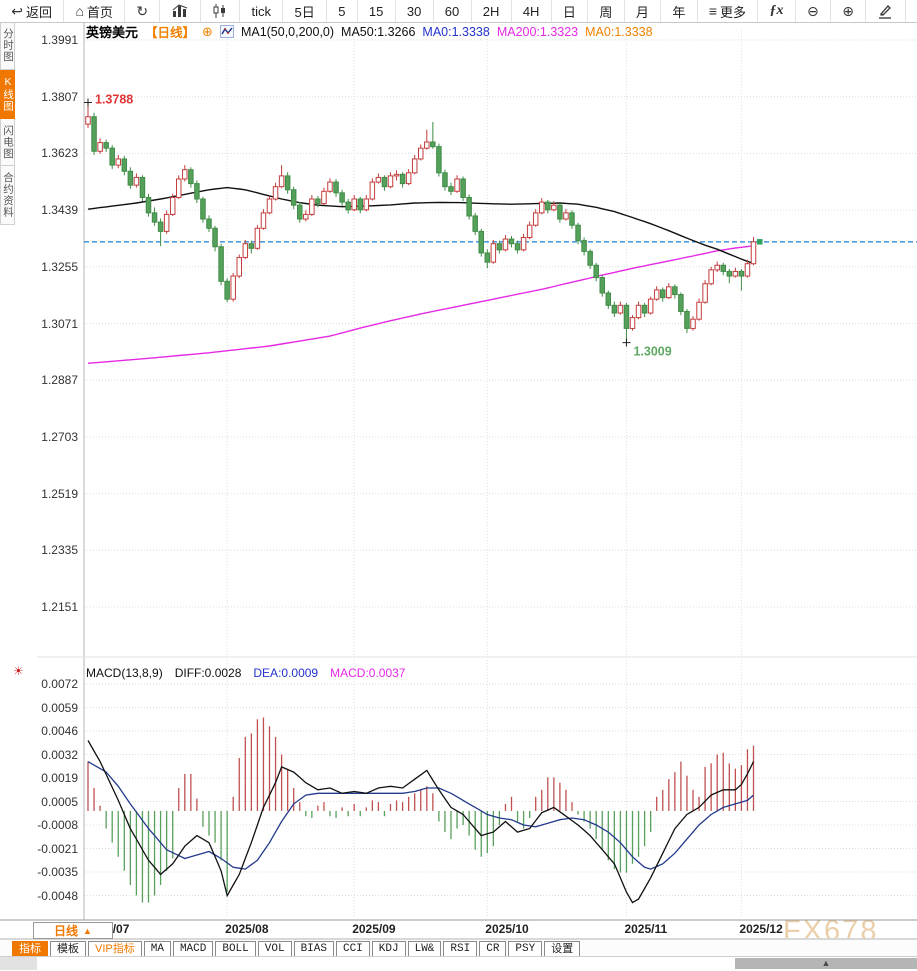  Describe the element at coordinates (826, 963) in the screenshot. I see `panel-expand-handle: ▲` at that location.